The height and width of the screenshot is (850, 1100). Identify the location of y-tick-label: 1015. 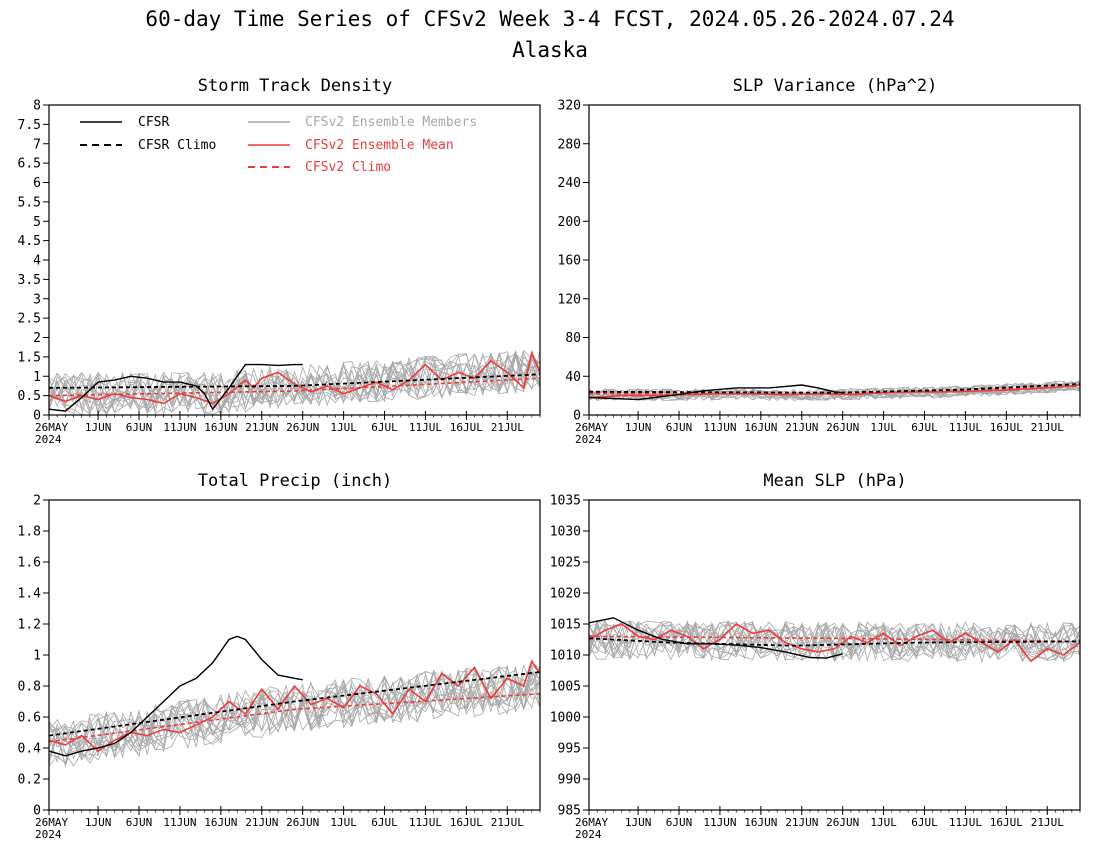
(565, 625).